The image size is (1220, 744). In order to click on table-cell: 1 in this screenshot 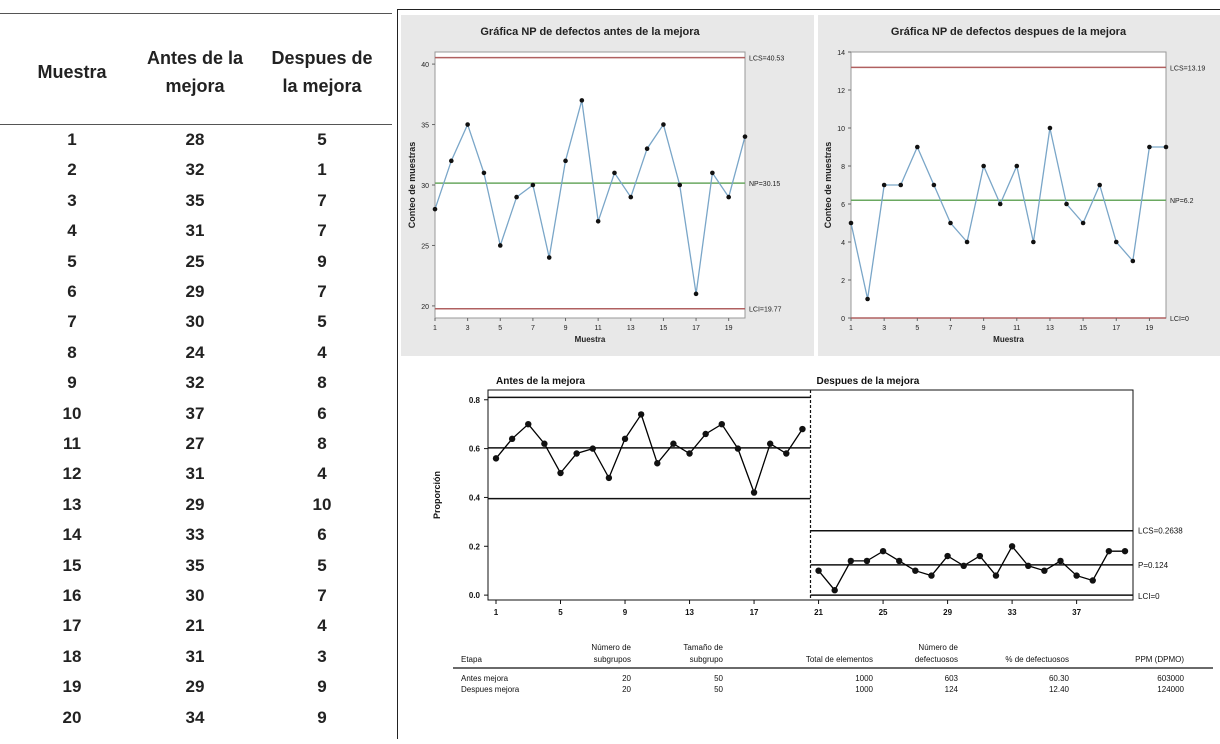, I will do `click(322, 170)`.